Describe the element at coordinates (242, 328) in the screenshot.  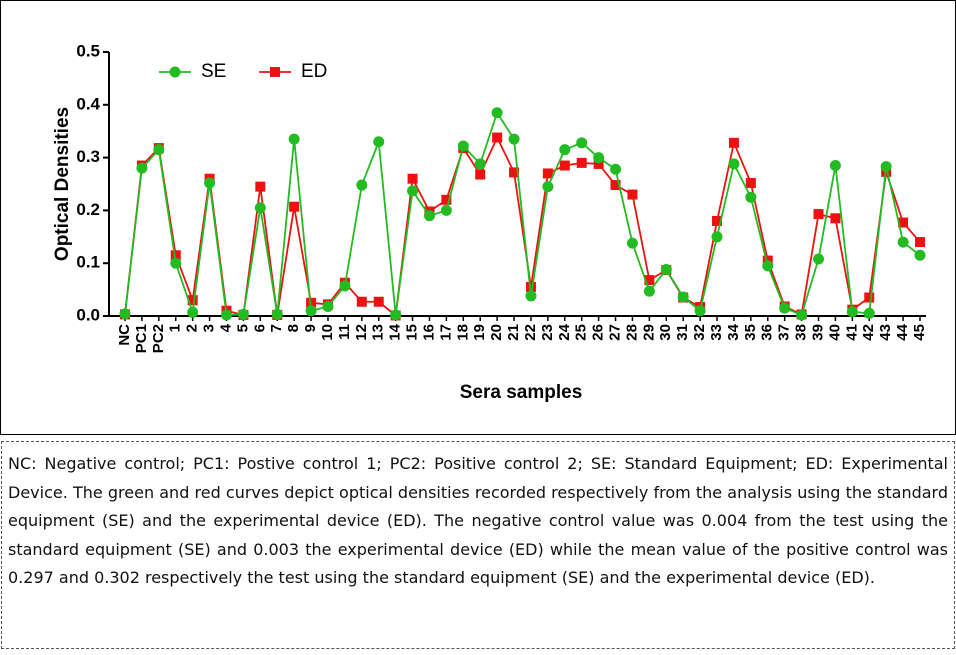
I see `x-tick-label: 5` at that location.